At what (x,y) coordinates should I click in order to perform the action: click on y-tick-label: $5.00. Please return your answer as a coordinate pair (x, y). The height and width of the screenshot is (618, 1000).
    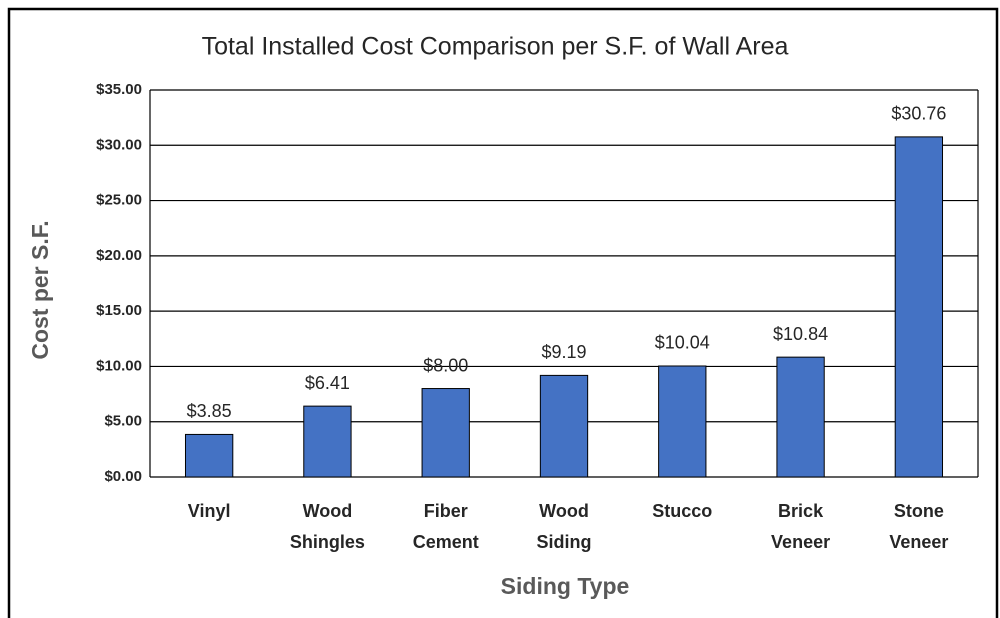
    Looking at the image, I should click on (123, 421).